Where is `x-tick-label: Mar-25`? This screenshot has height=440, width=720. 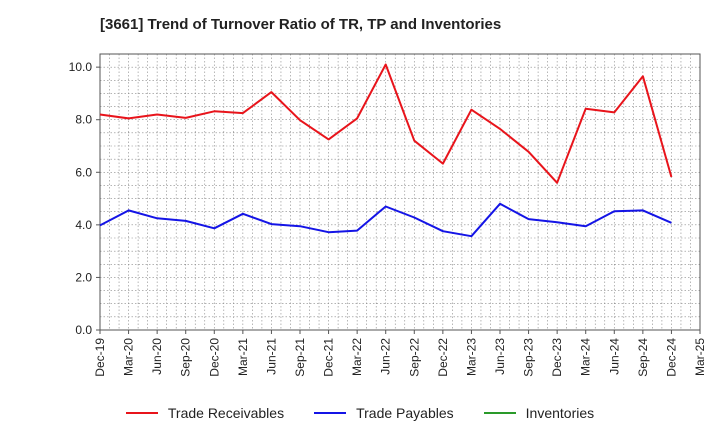 x-tick-label: Mar-25 is located at coordinates (700, 357).